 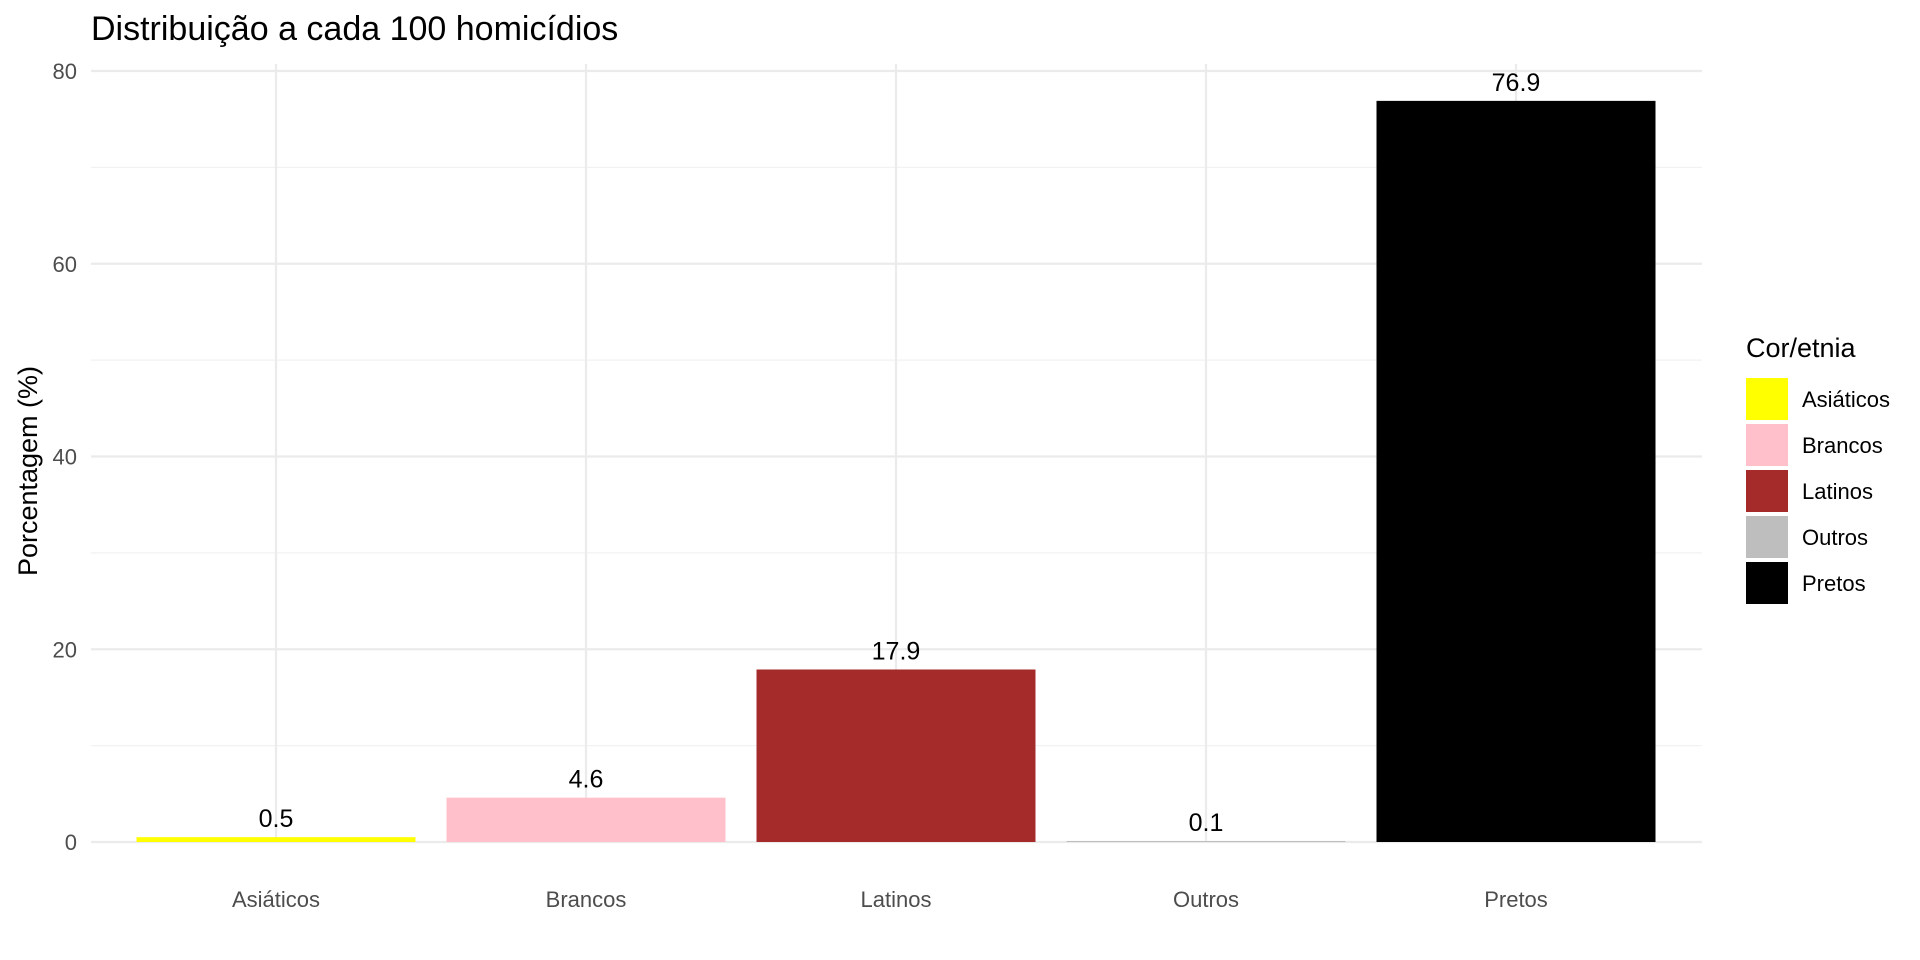 What do you see at coordinates (276, 899) in the screenshot?
I see `x-tick-label: Asiáticos` at bounding box center [276, 899].